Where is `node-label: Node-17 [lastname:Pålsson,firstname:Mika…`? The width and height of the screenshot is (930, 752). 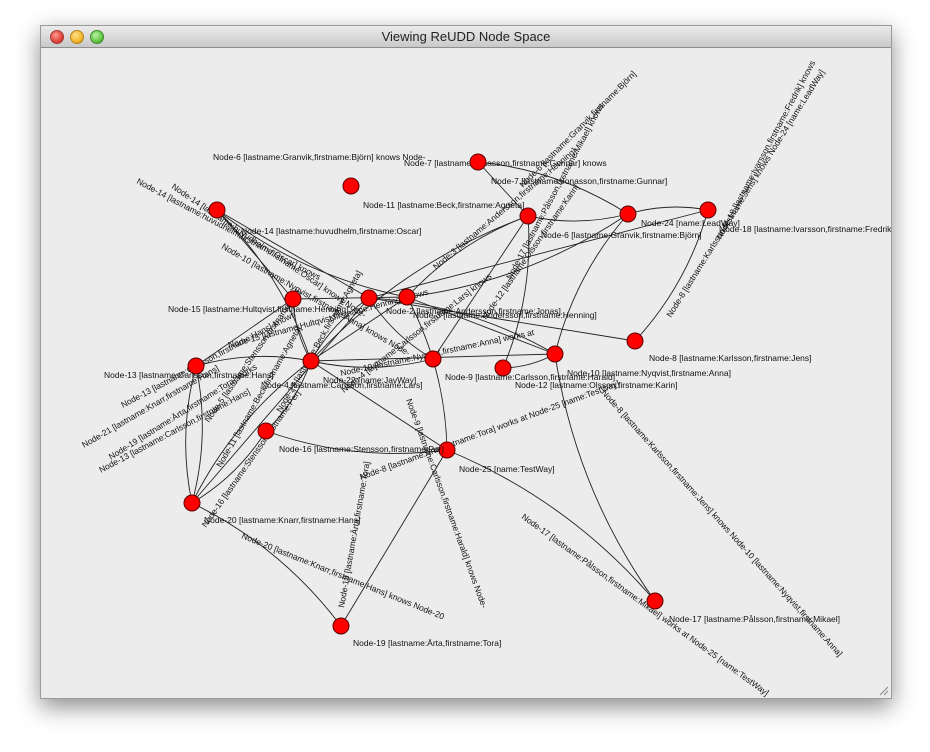 node-label: Node-17 [lastname:Pålsson,firstname:Mika… is located at coordinates (754, 619).